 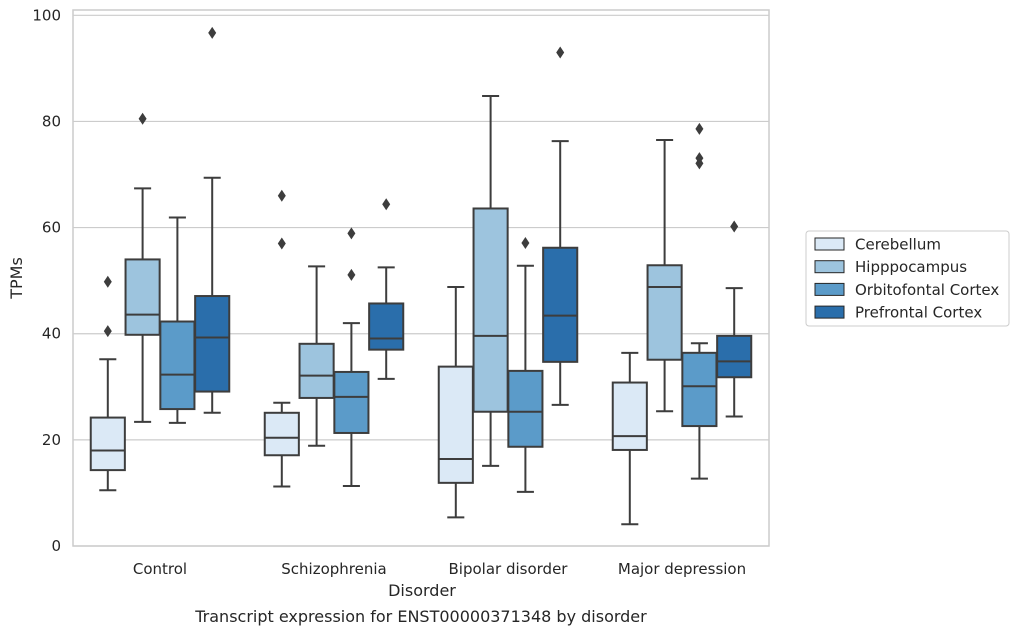 I want to click on legend-label: Hipppocampus, so click(x=911, y=267).